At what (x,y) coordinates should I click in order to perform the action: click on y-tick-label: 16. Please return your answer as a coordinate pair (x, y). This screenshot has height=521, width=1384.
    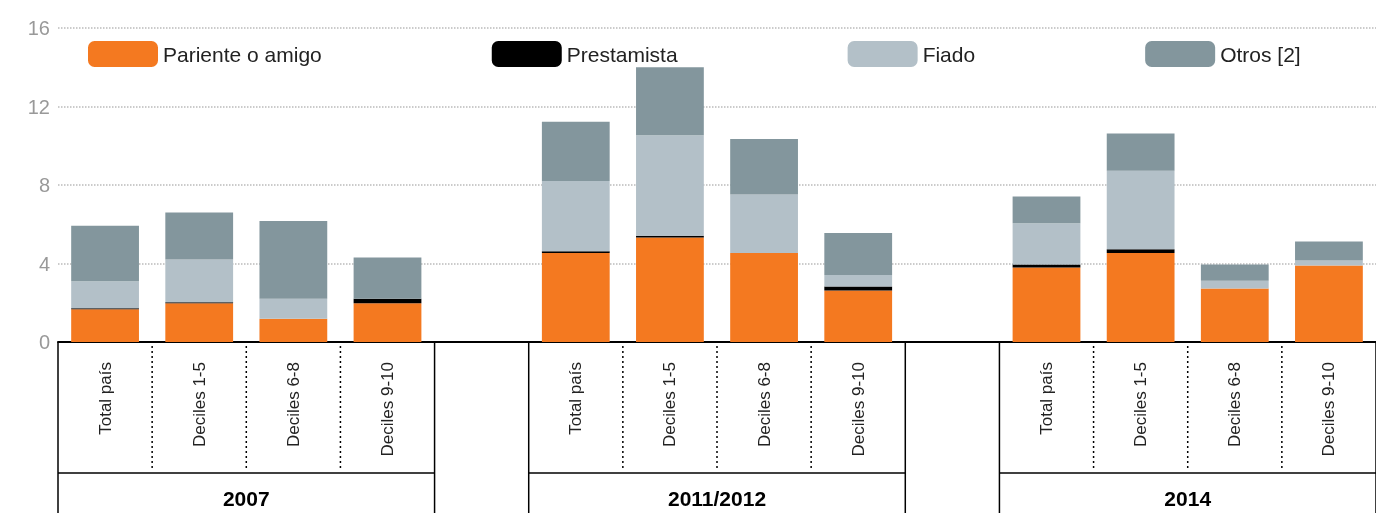
    Looking at the image, I should click on (38, 28).